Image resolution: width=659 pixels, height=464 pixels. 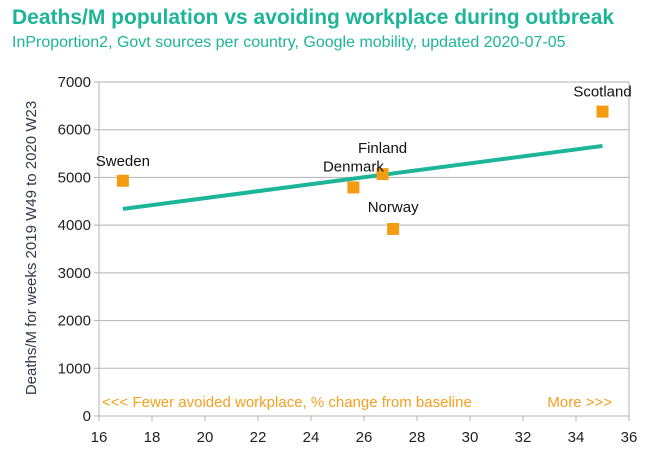 What do you see at coordinates (353, 166) in the screenshot?
I see `point-label-denmark: Denmark` at bounding box center [353, 166].